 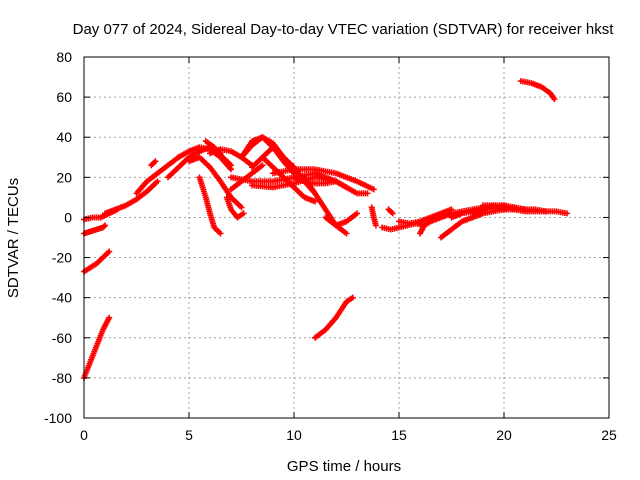 I want to click on y-tick-label: 20, so click(x=64, y=177).